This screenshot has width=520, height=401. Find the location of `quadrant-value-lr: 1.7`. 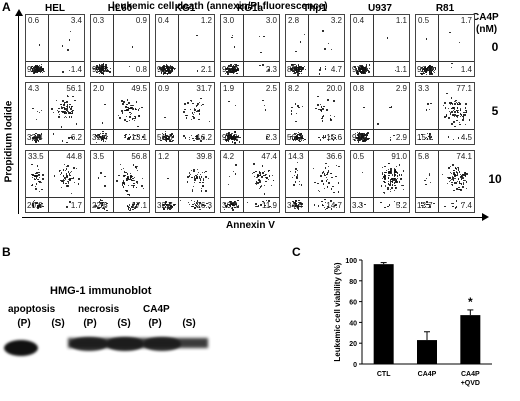

quadrant-value-lr: 1.7 is located at coordinates (76, 205).